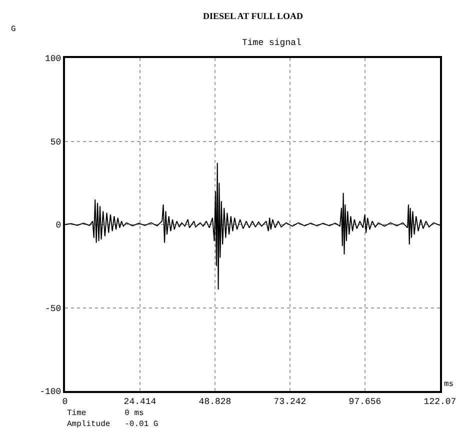 The height and width of the screenshot is (439, 468). What do you see at coordinates (53, 309) in the screenshot?
I see `y-tick-label: -50` at bounding box center [53, 309].